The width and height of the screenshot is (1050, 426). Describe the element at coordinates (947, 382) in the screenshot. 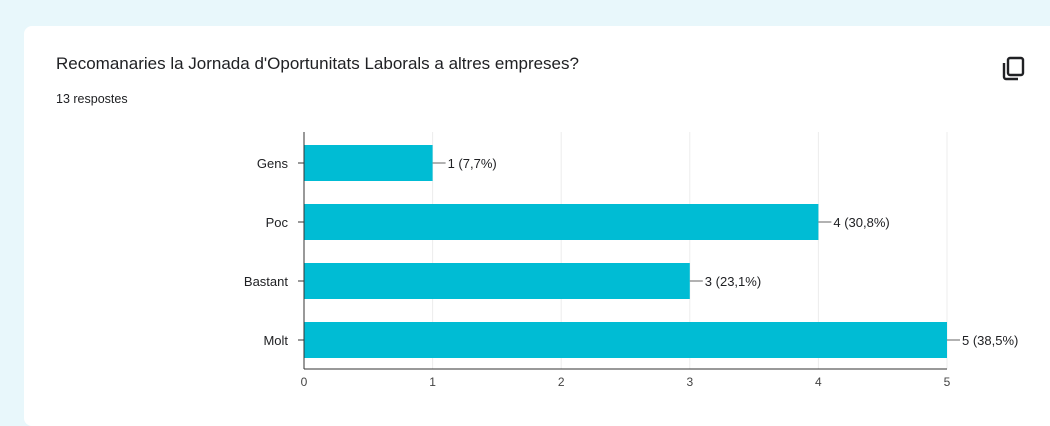

I see `x-tick-label: 5` at that location.